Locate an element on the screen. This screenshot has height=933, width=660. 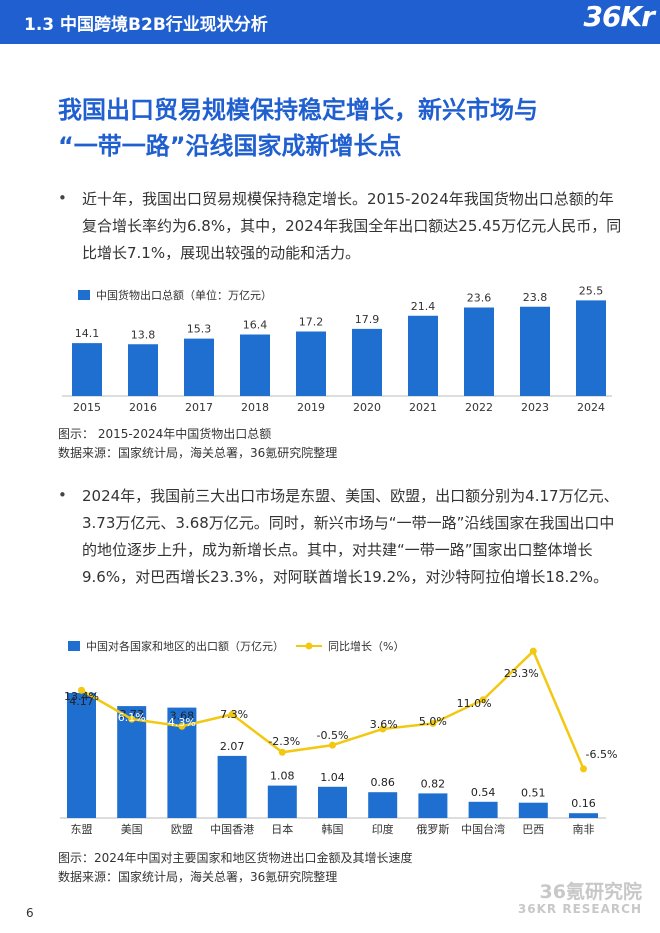
chart1-legend: 中国货物出口总额（单位：万亿元） is located at coordinates (175, 295).